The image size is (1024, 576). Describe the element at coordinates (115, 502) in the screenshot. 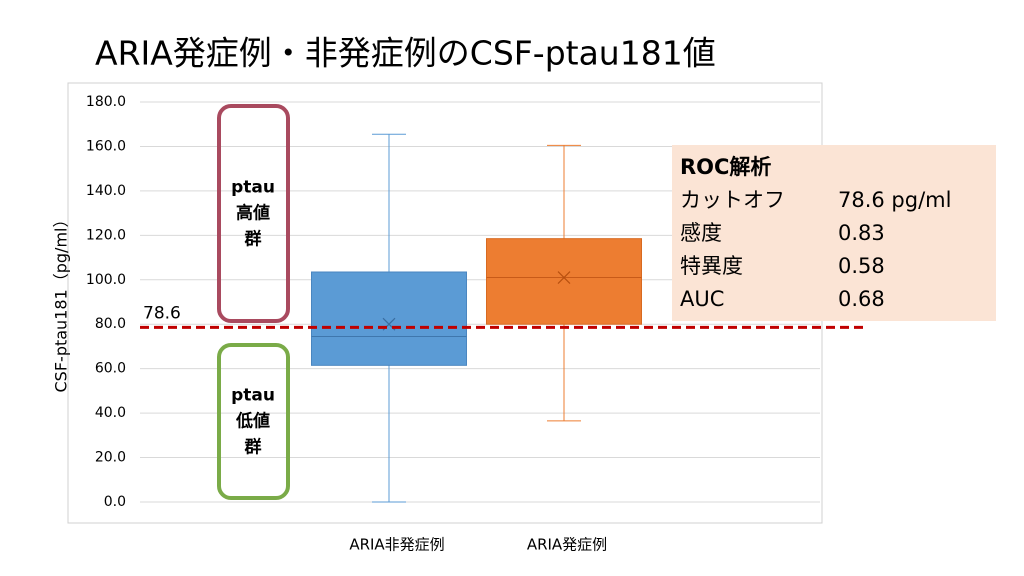

I see `y-tick-label: 0.0` at that location.